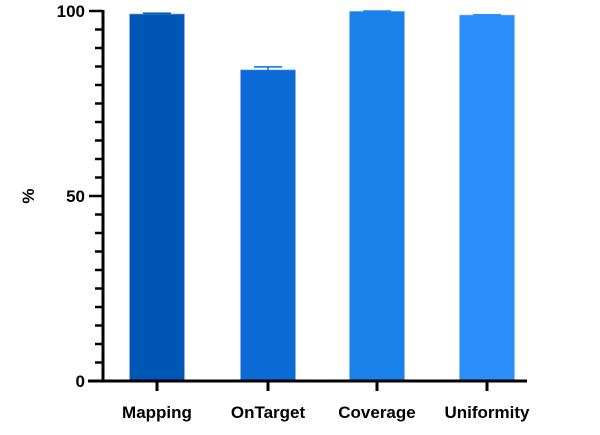 The width and height of the screenshot is (600, 435). What do you see at coordinates (488, 412) in the screenshot?
I see `x-tick-label-uniformity: Uniformity` at bounding box center [488, 412].